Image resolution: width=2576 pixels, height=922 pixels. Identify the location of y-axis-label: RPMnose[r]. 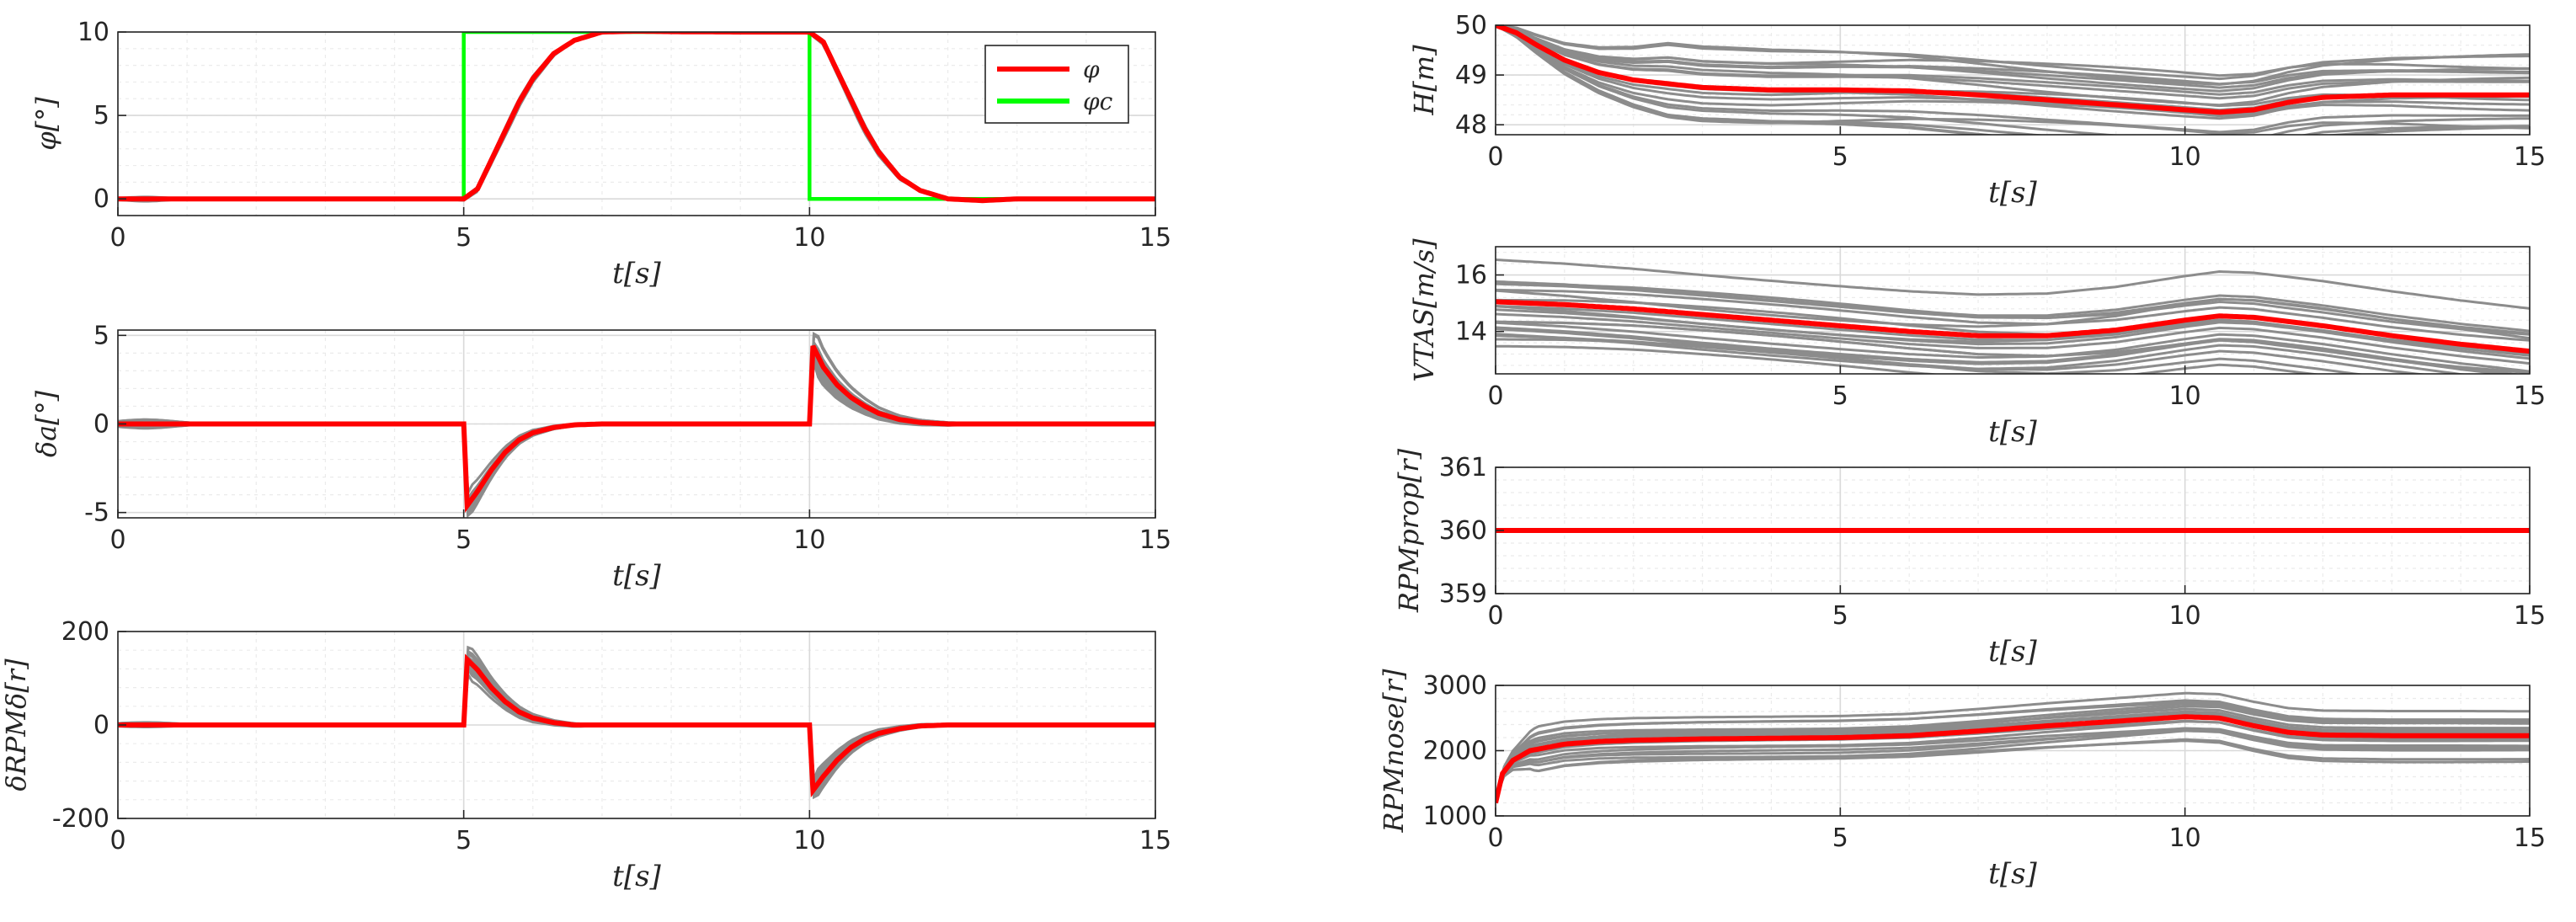
(1394, 751).